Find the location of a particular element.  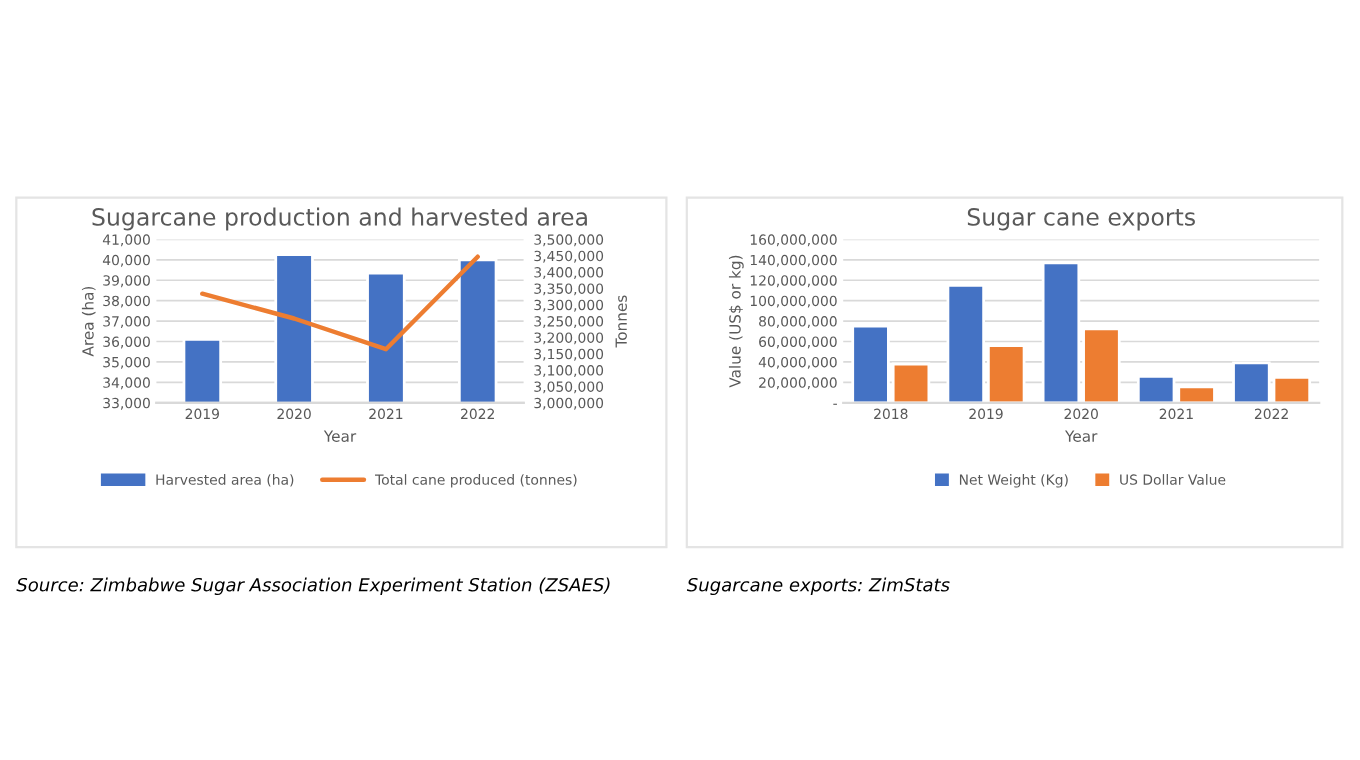

text: Sugarcane exports: ZimStats is located at coordinates (818, 586).